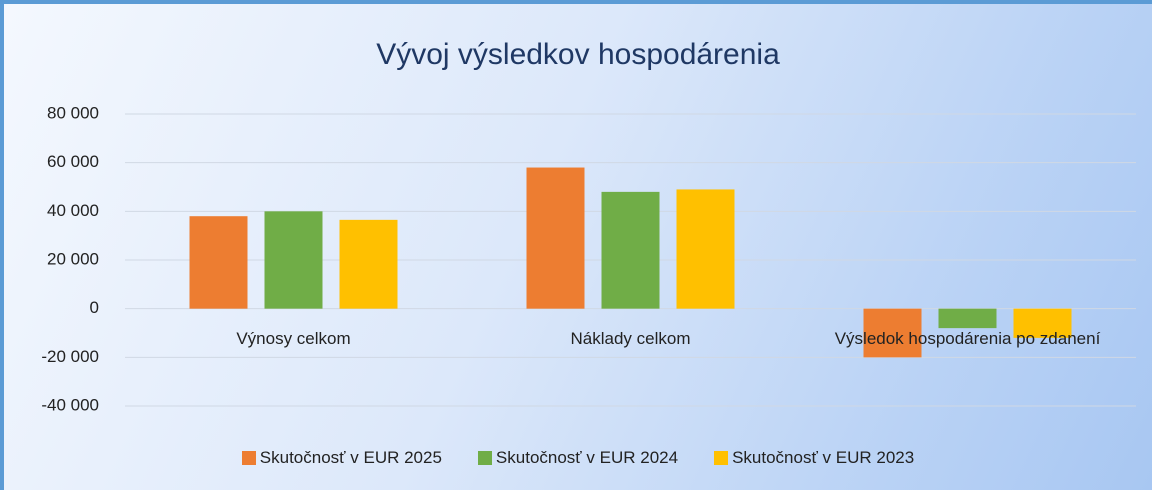  I want to click on y-tick-label: -20 000, so click(70, 356).